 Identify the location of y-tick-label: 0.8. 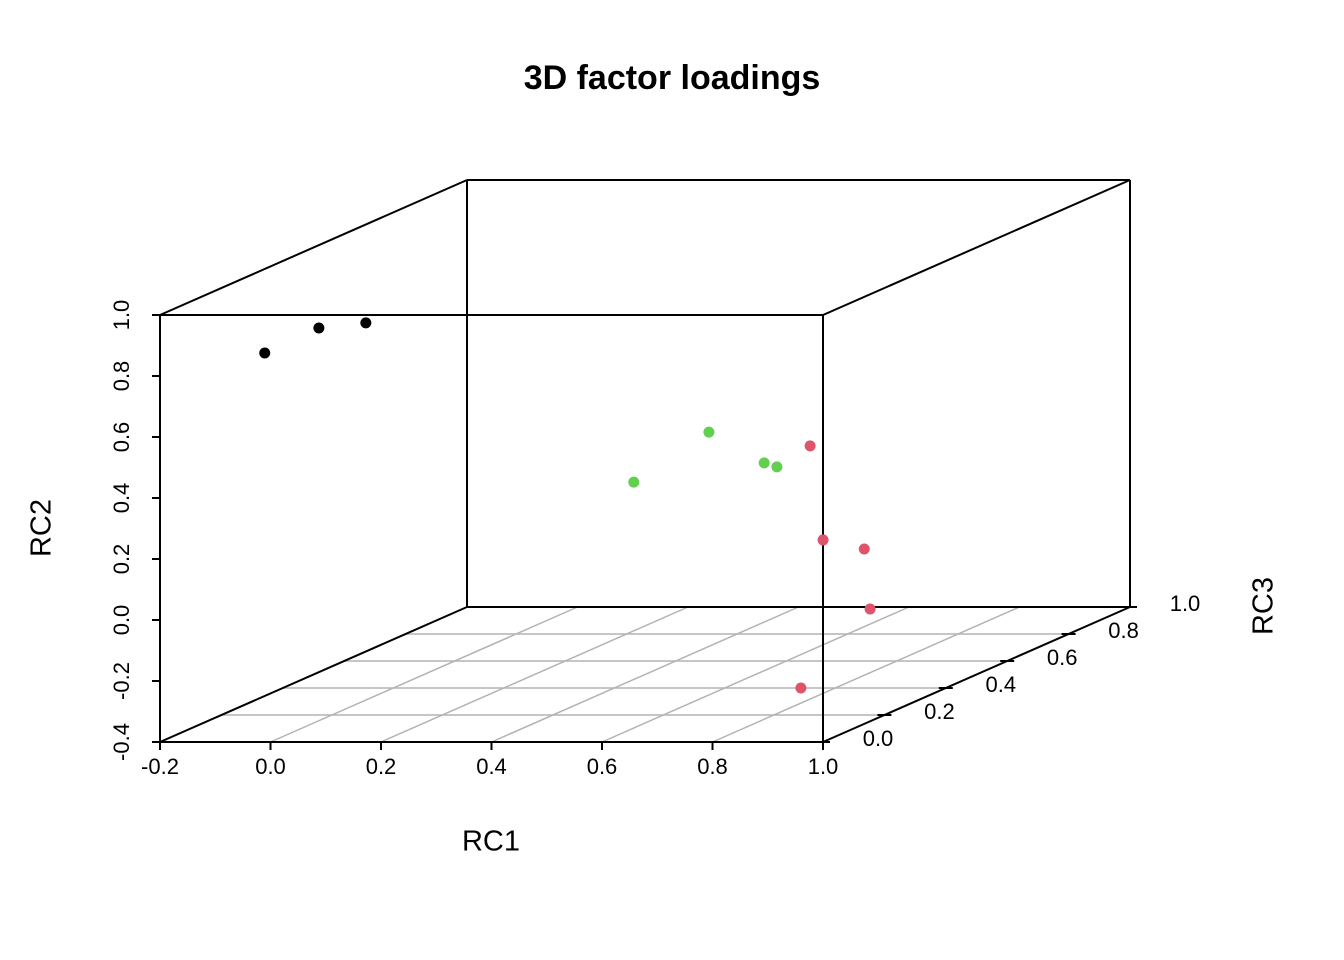
(121, 376).